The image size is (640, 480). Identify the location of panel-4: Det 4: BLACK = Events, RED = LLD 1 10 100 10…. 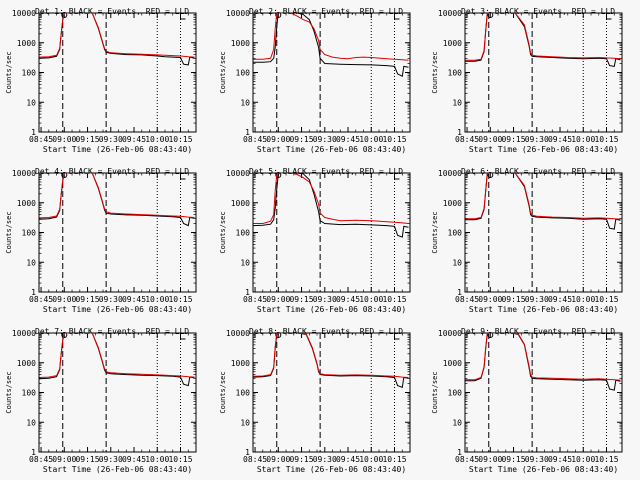
(101, 240).